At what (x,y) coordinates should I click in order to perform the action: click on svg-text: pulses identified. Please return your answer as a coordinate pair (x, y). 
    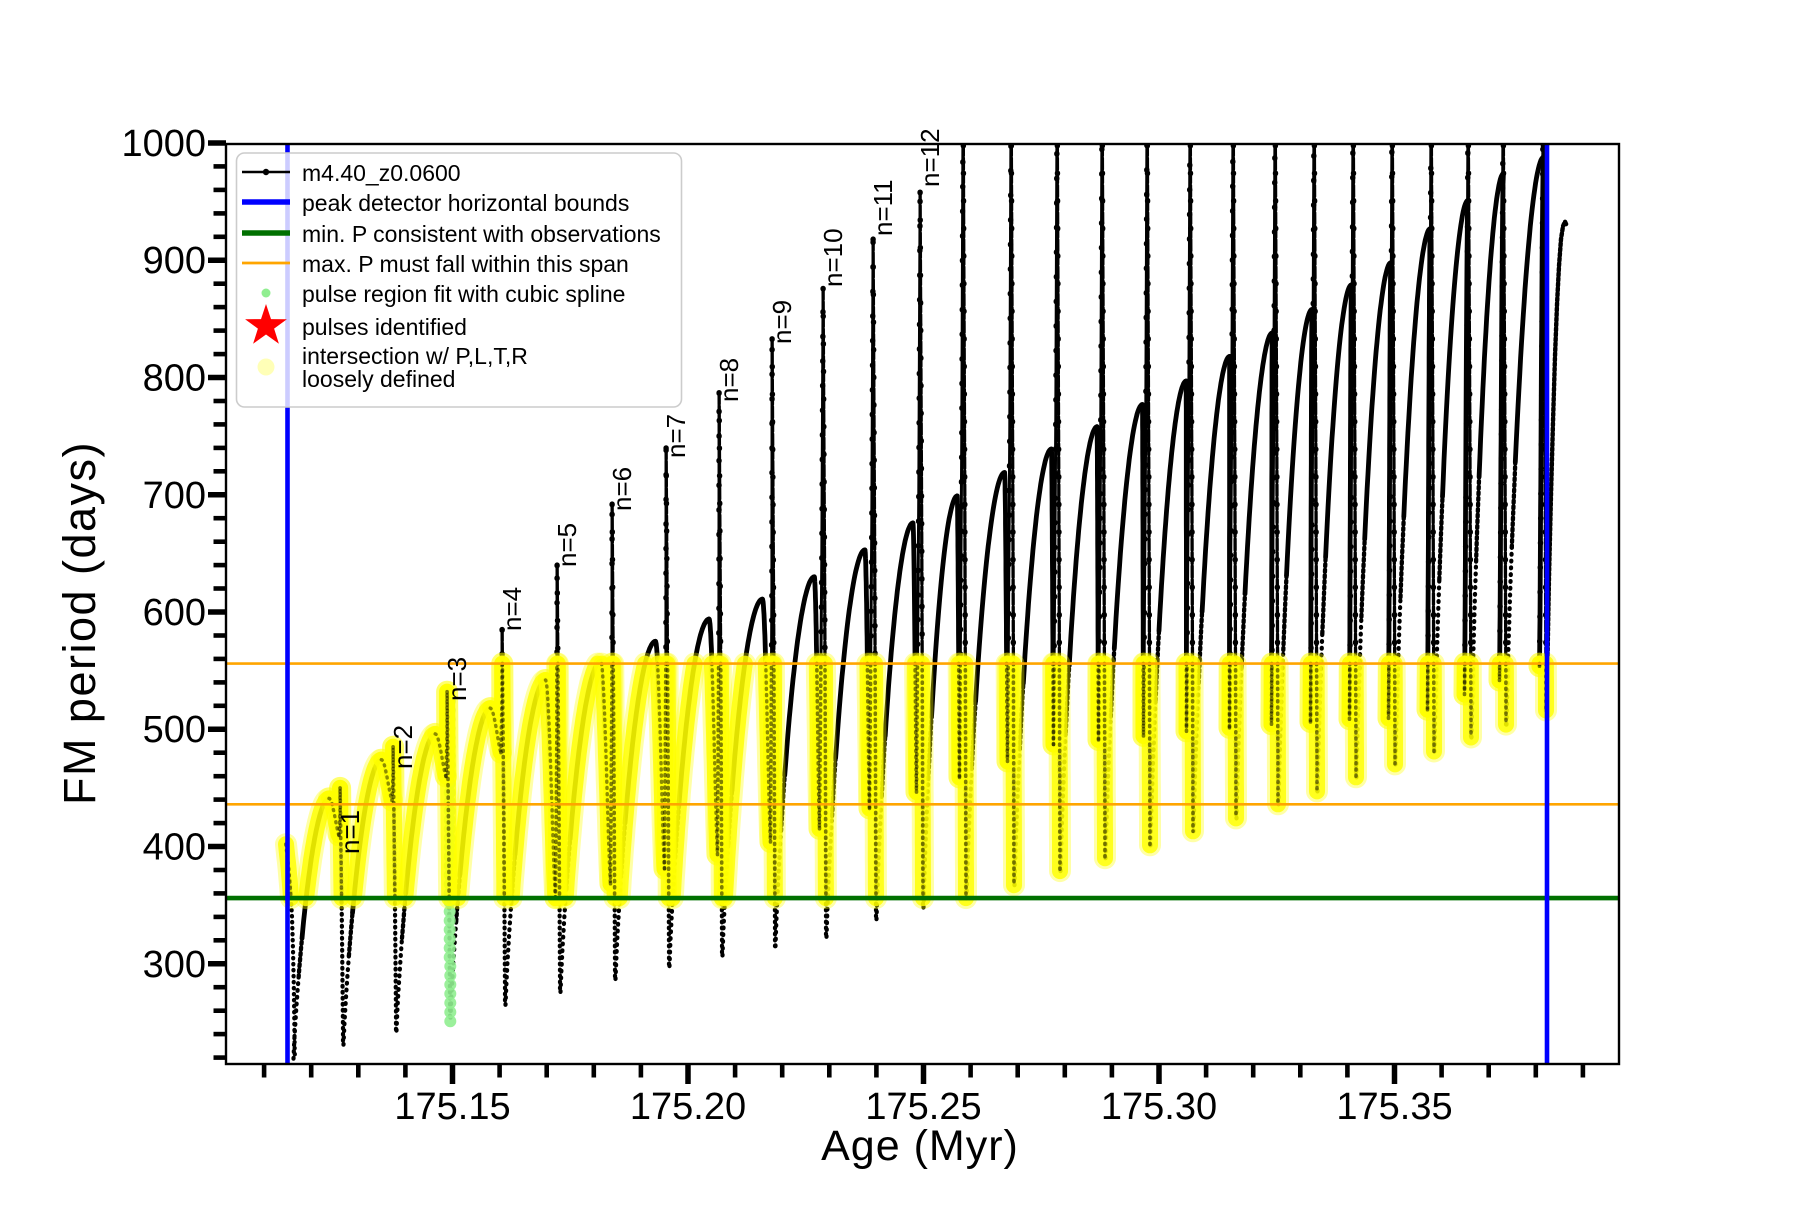
    Looking at the image, I should click on (384, 327).